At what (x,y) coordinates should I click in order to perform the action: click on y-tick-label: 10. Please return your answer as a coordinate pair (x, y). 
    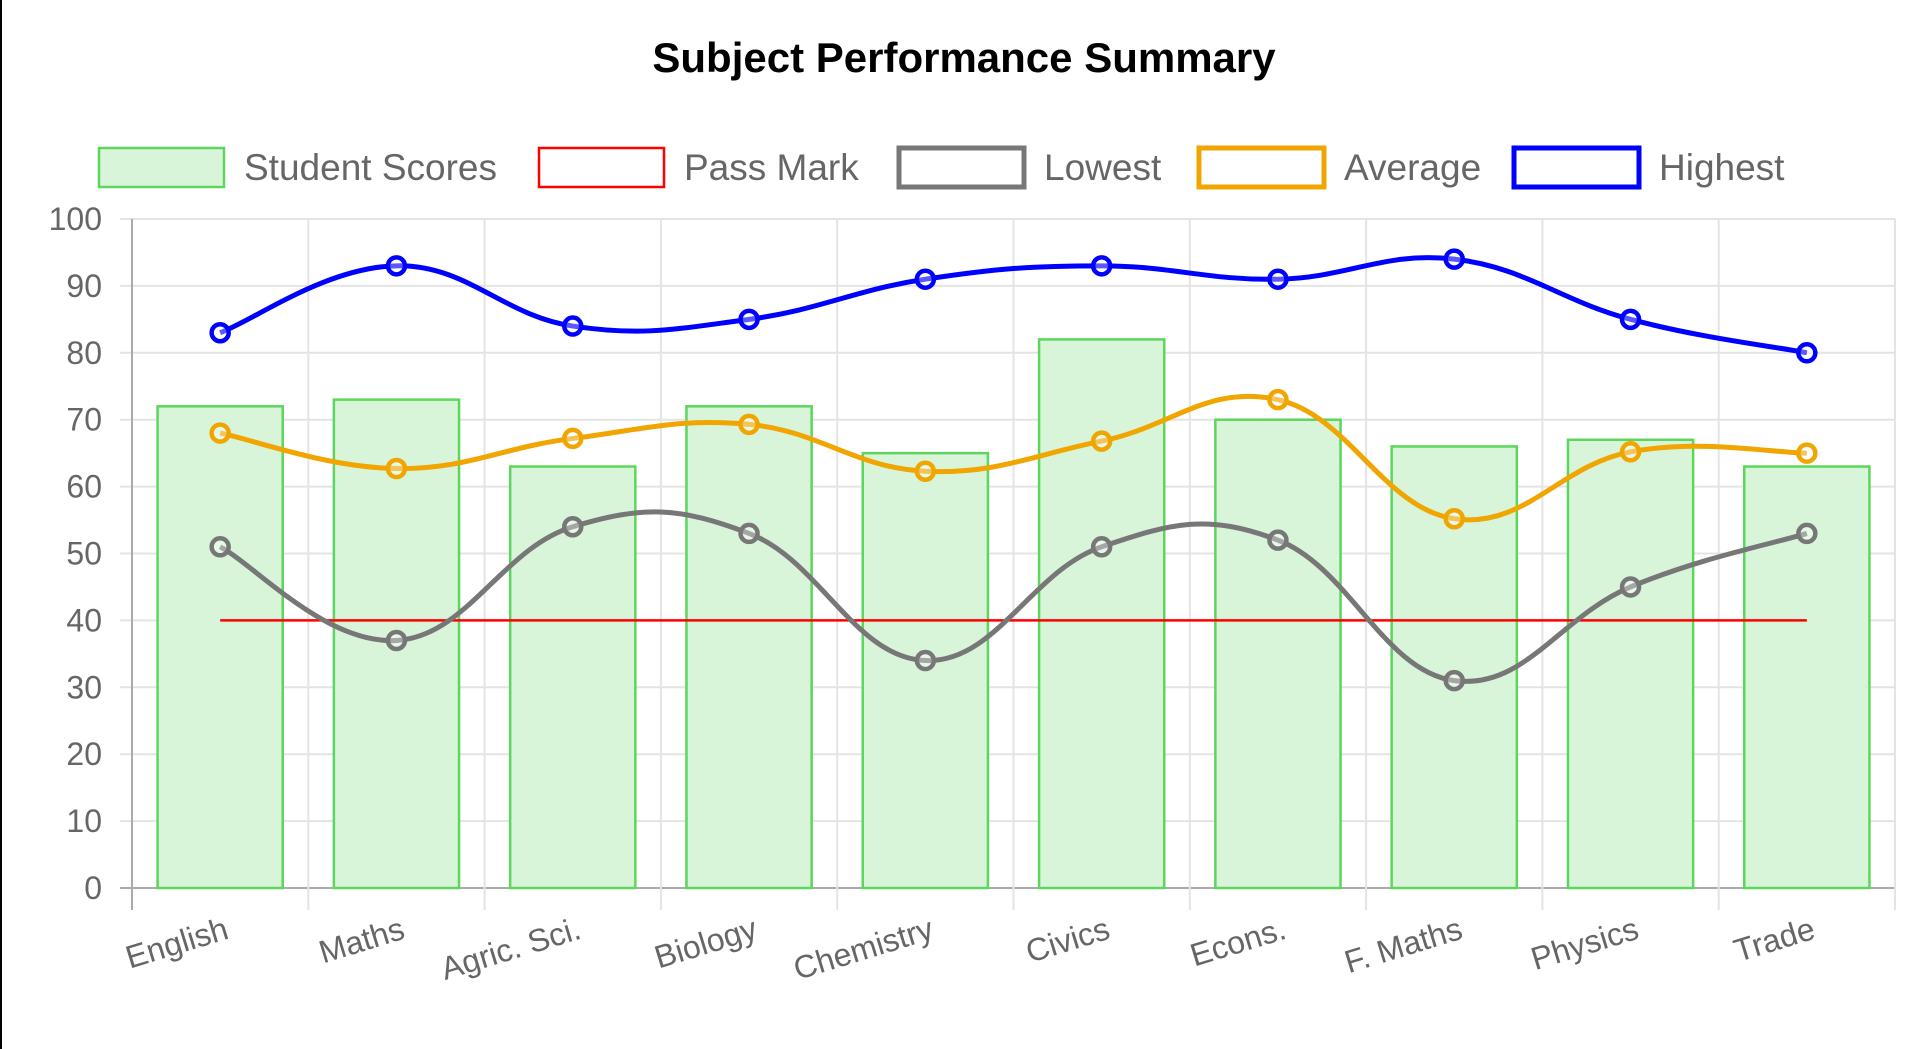
    Looking at the image, I should click on (84, 821).